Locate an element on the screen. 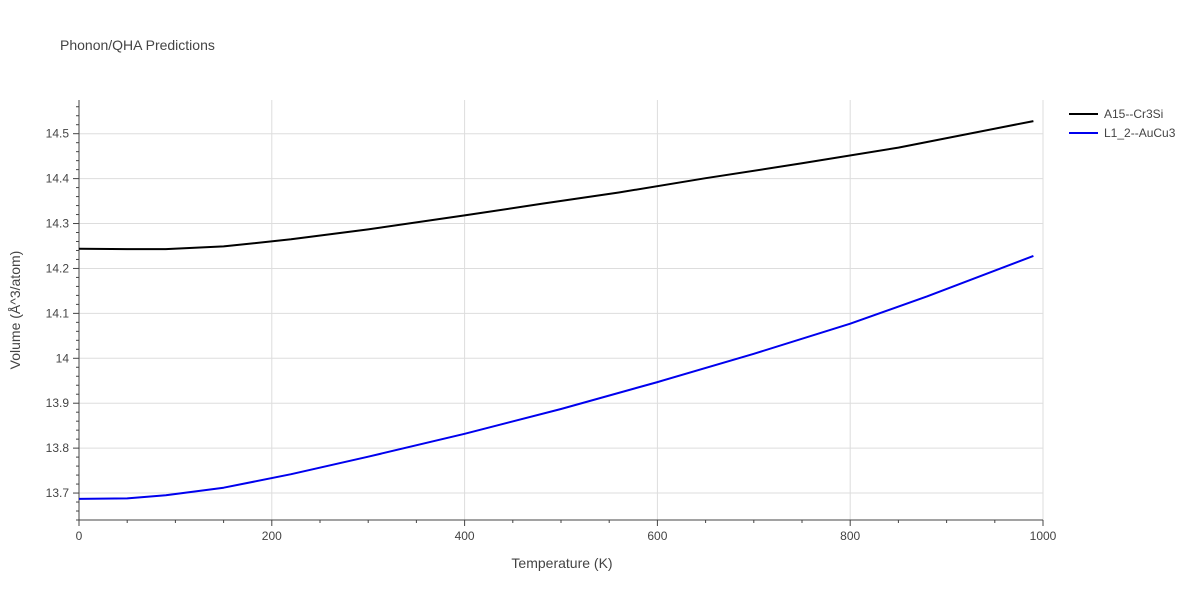 The width and height of the screenshot is (1200, 600). y-axis-ticks: 13.7 13.8 13.9 14 14.1 14.2 14.3 14.4 14.5 is located at coordinates (58, 313).